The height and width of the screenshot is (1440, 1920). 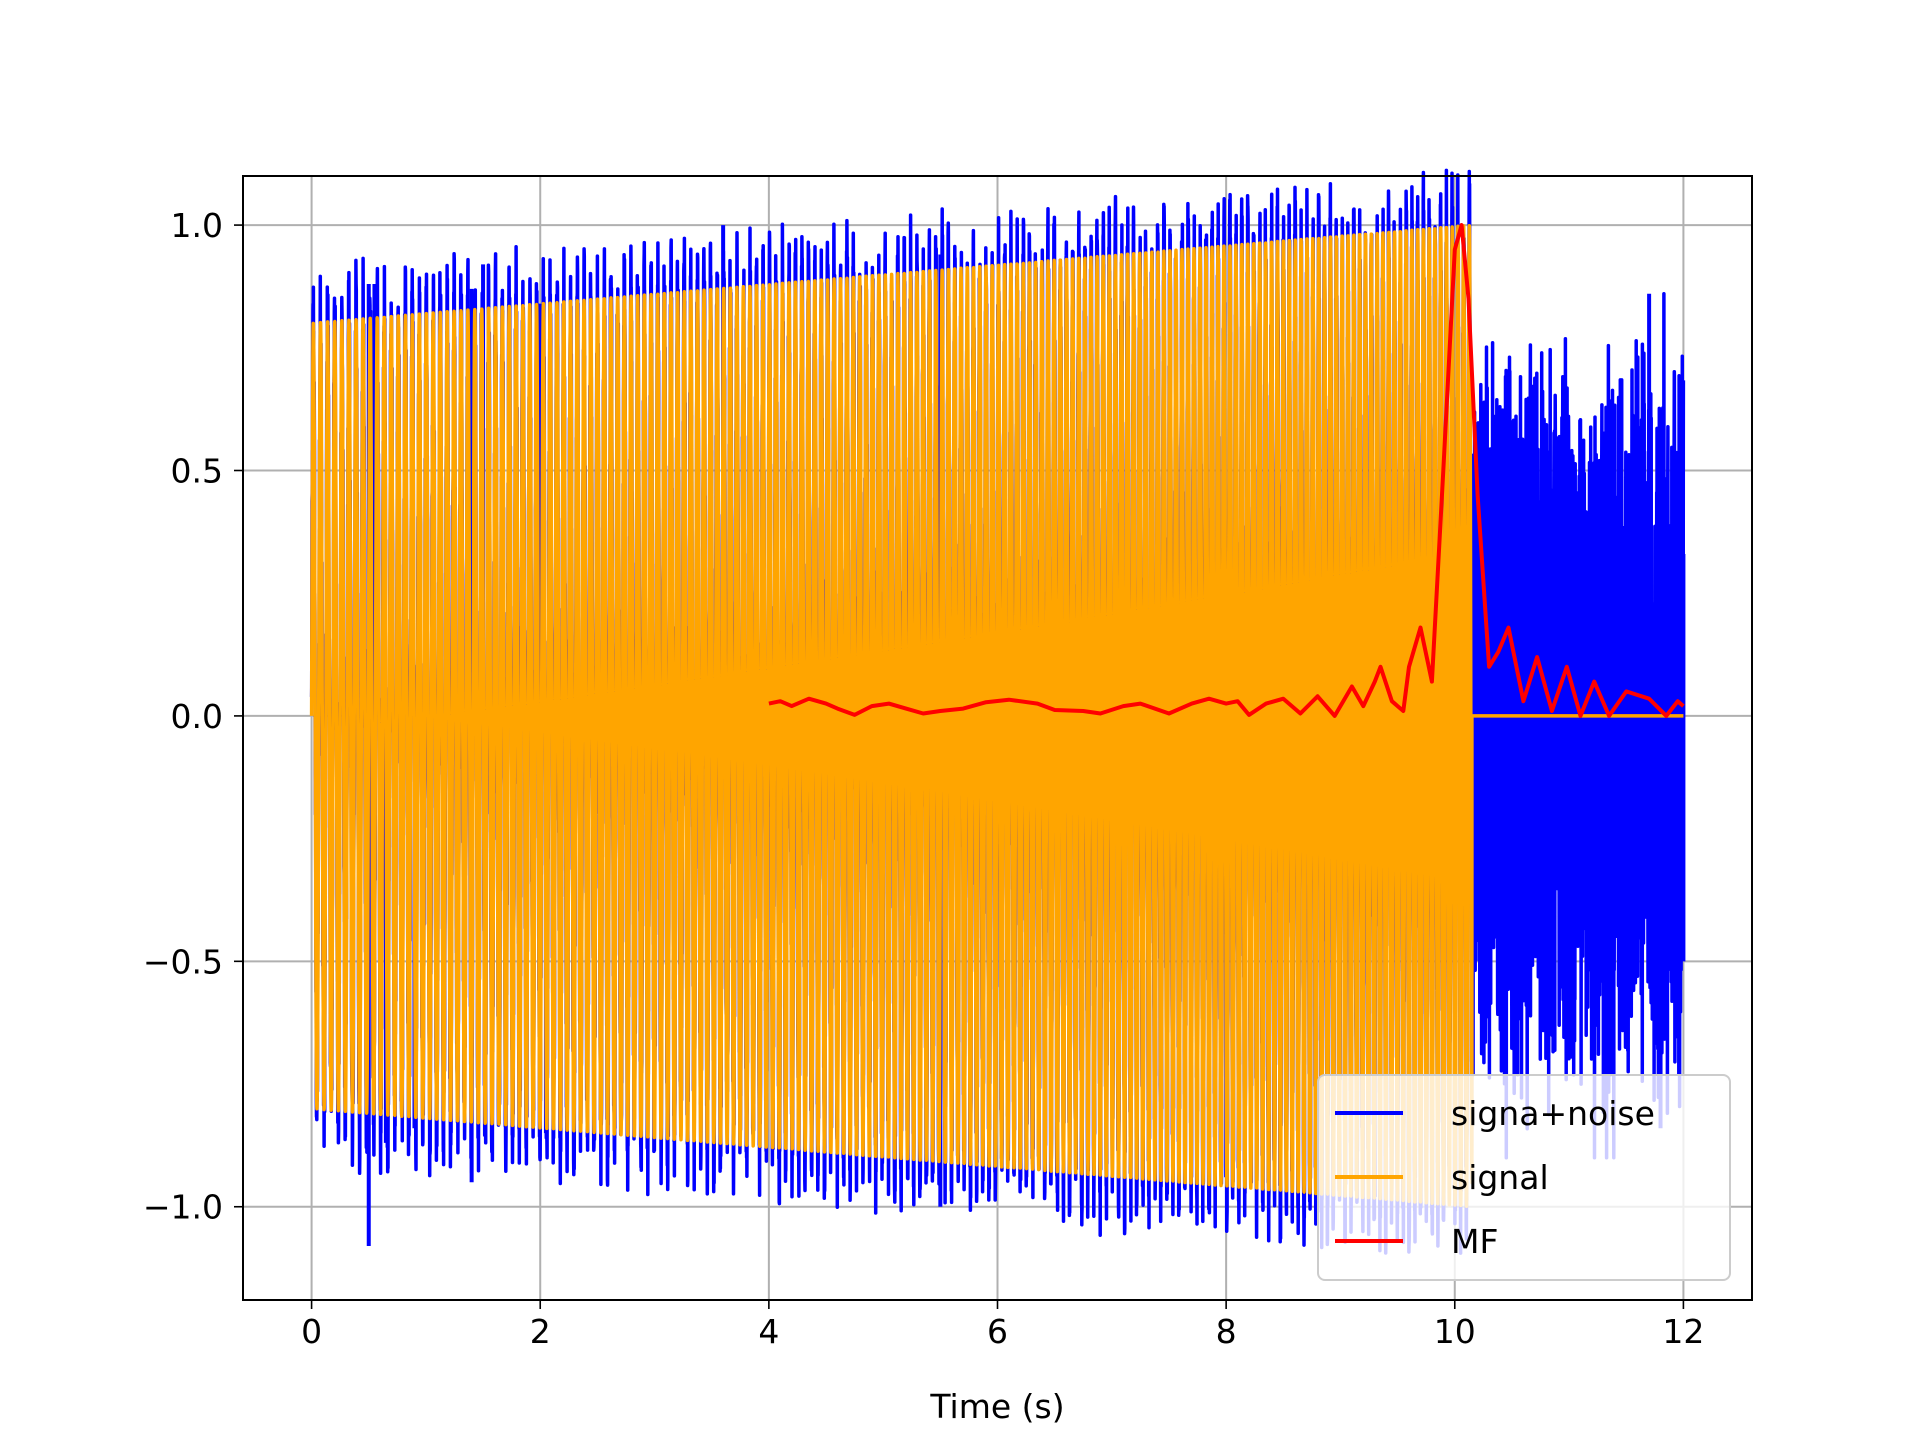 What do you see at coordinates (1500, 1177) in the screenshot?
I see `legend-label: signal` at bounding box center [1500, 1177].